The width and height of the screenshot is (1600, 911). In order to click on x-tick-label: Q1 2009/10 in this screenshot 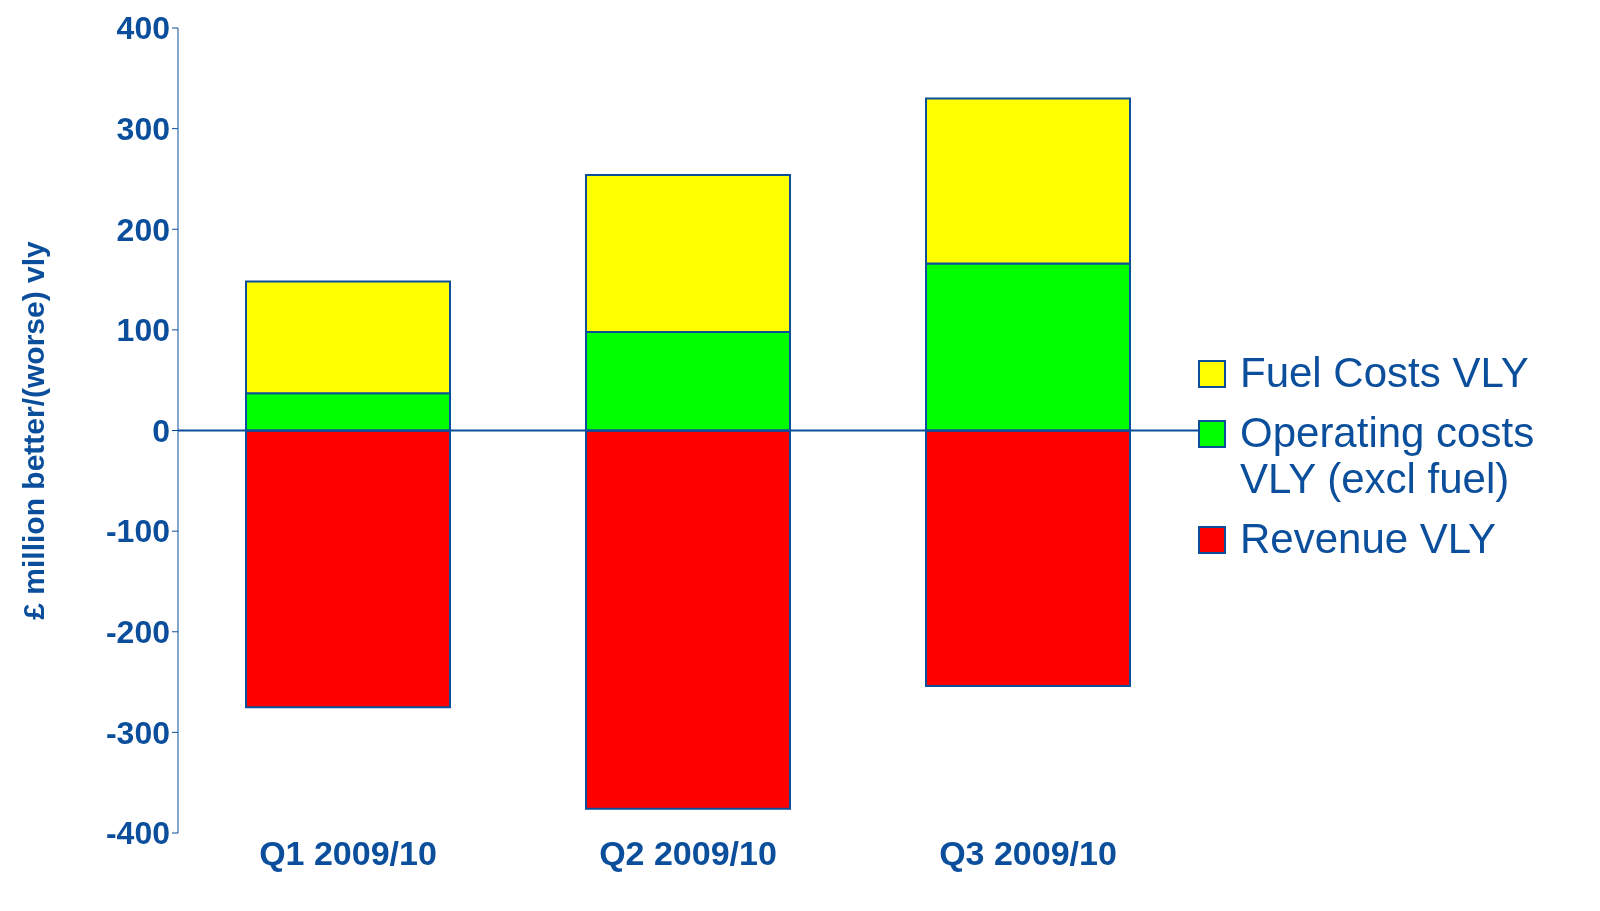, I will do `click(348, 853)`.